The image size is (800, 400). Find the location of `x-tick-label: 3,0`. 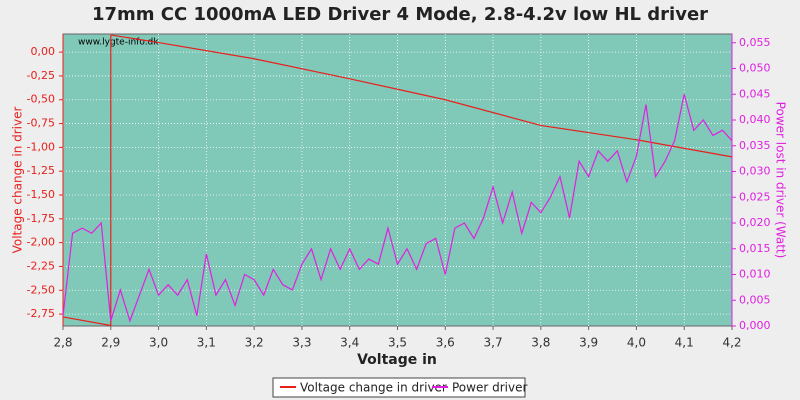

x-tick-label: 3,0 is located at coordinates (158, 343).